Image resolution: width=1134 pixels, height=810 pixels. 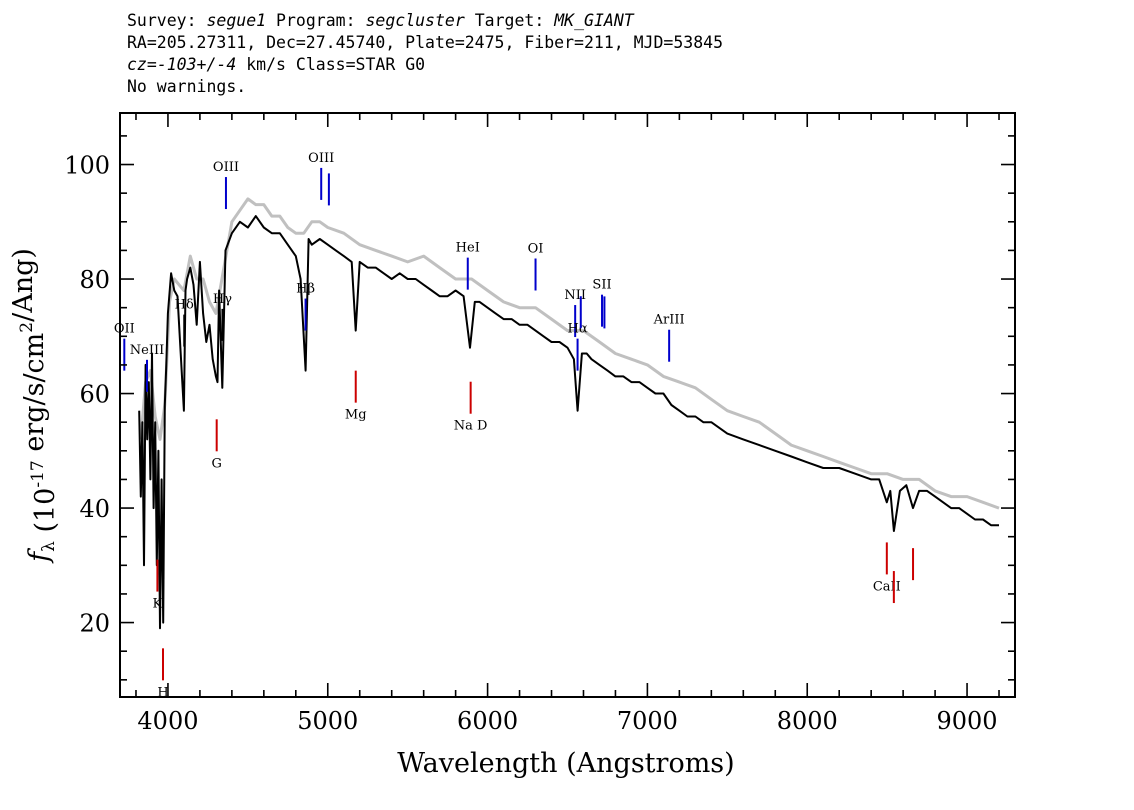 I want to click on line-label: Hα, so click(x=578, y=329).